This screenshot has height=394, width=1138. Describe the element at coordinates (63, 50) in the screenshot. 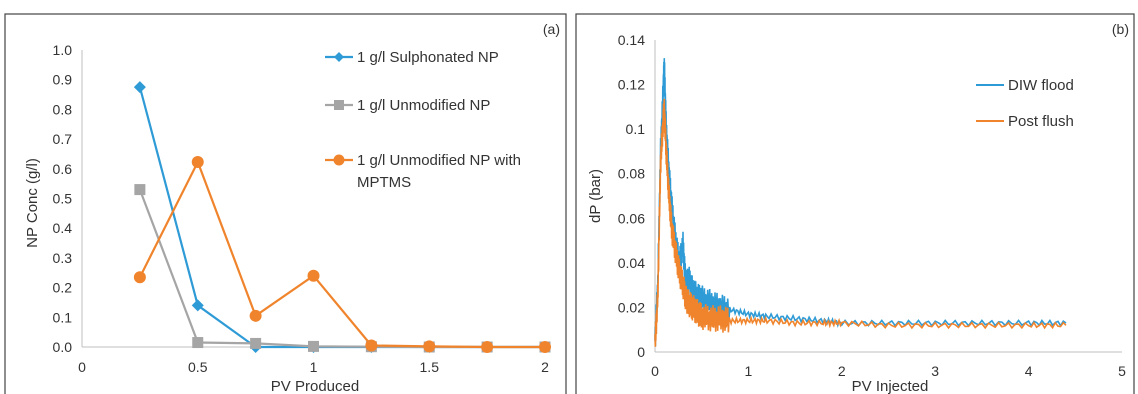

I see `y-tick-label: 1.0` at that location.